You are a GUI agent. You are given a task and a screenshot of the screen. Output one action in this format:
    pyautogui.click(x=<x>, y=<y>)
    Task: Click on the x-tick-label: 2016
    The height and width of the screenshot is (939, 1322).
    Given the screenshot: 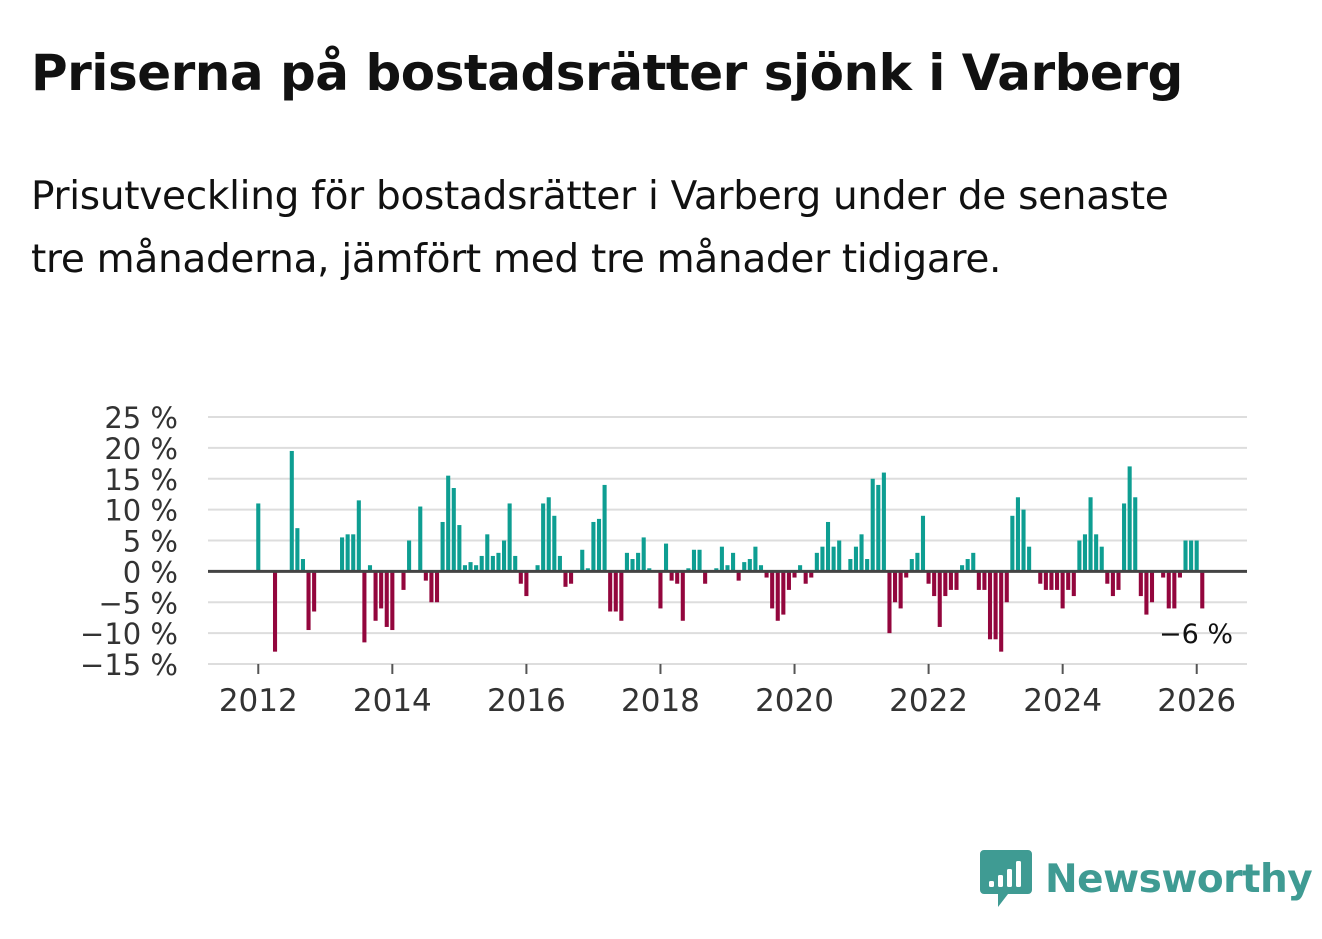 What is the action you would take?
    pyautogui.click(x=526, y=701)
    